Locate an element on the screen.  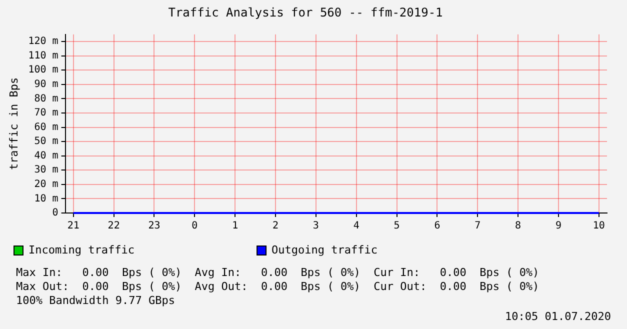
y-tick-label: 40 m is located at coordinates (46, 156).